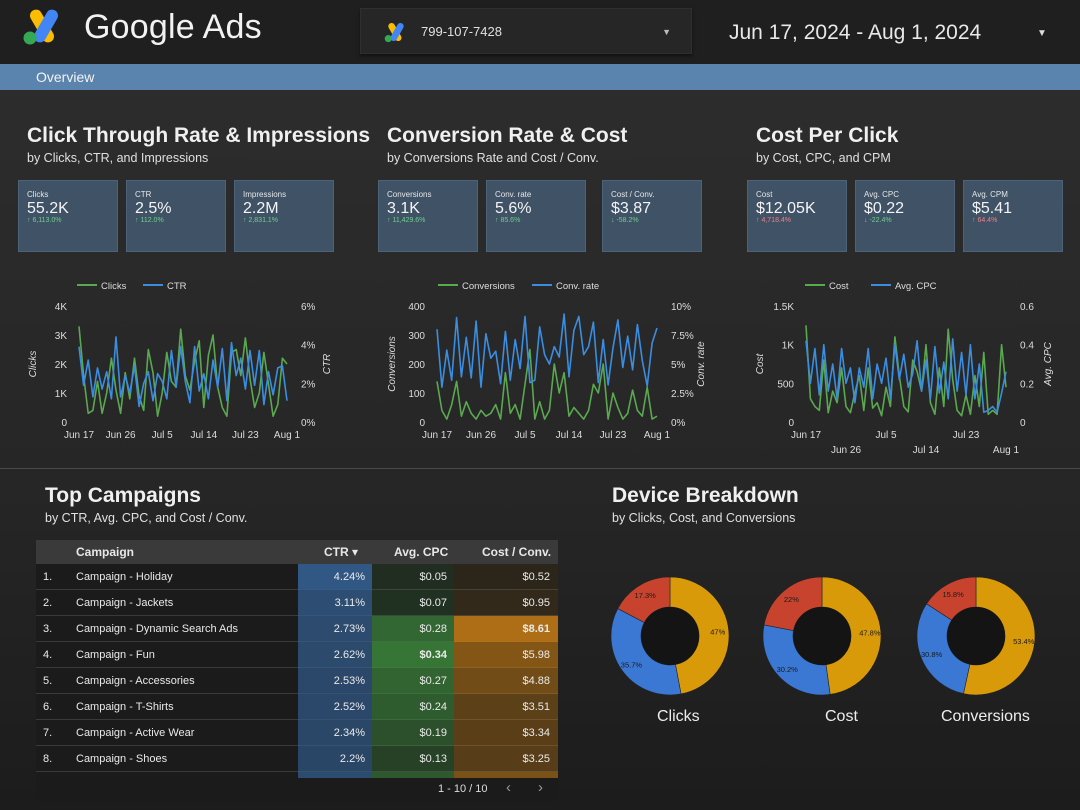  I want to click on ctr-value: 2.73%, so click(349, 629).